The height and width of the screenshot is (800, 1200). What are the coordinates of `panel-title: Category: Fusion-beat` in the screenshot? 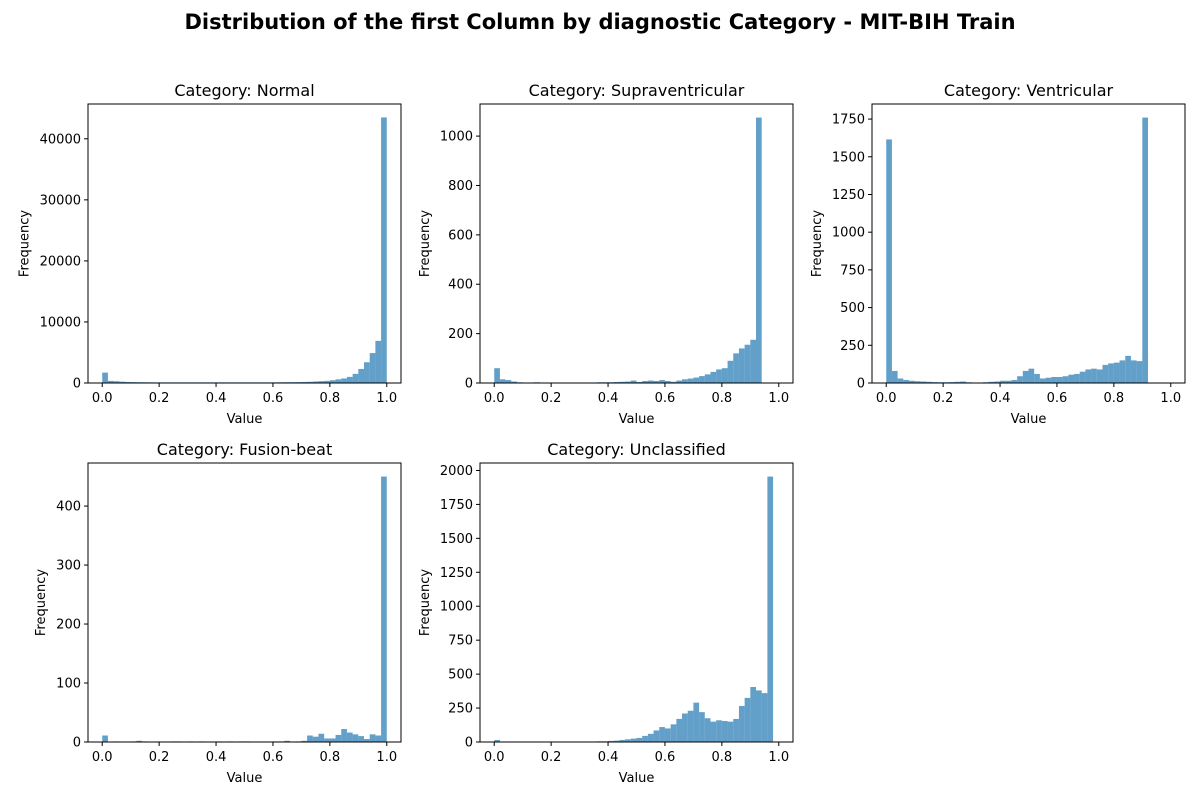 It's located at (244, 449).